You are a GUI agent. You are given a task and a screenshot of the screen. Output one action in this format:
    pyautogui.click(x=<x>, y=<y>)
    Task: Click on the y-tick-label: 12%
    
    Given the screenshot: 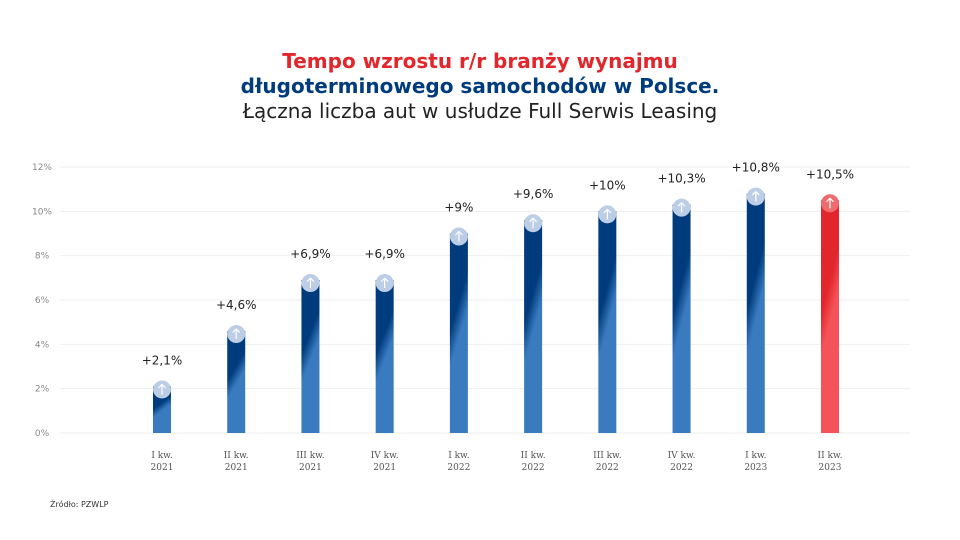 What is the action you would take?
    pyautogui.click(x=42, y=168)
    